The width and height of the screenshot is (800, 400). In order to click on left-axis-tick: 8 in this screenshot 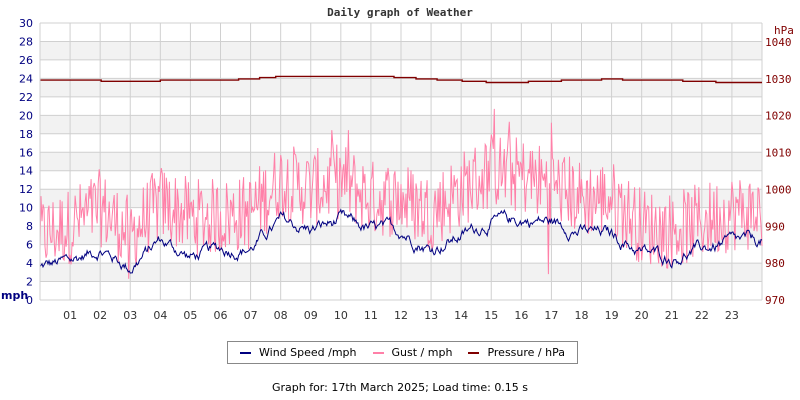, I will do `click(29, 226)`.